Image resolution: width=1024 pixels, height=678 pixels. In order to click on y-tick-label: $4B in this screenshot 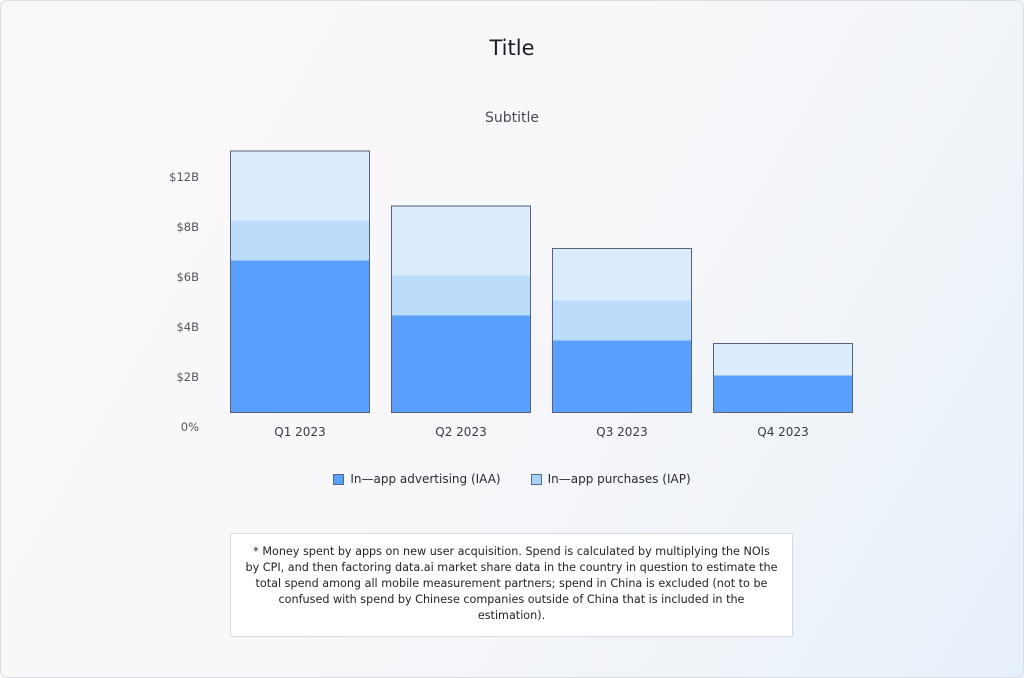, I will do `click(187, 327)`.